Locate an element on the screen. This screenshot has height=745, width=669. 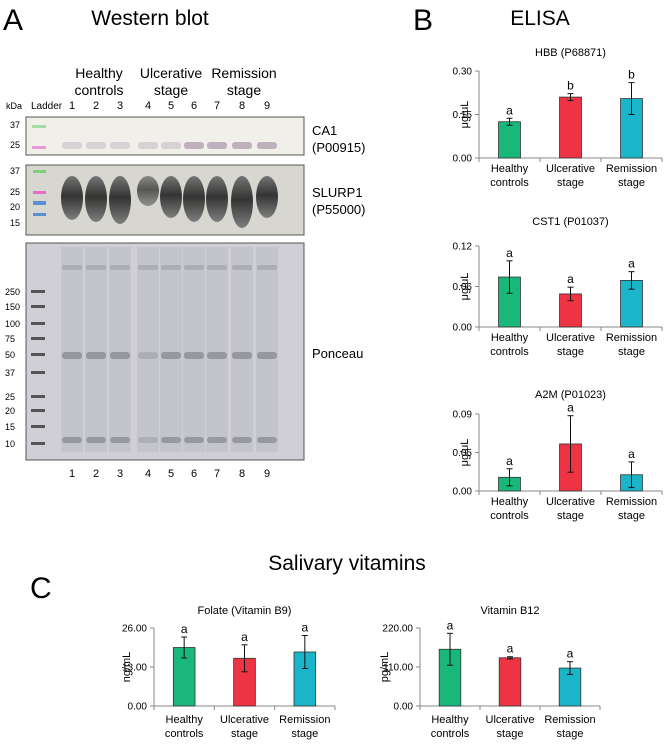
chart-title: Vitamin B12 is located at coordinates (509, 611).